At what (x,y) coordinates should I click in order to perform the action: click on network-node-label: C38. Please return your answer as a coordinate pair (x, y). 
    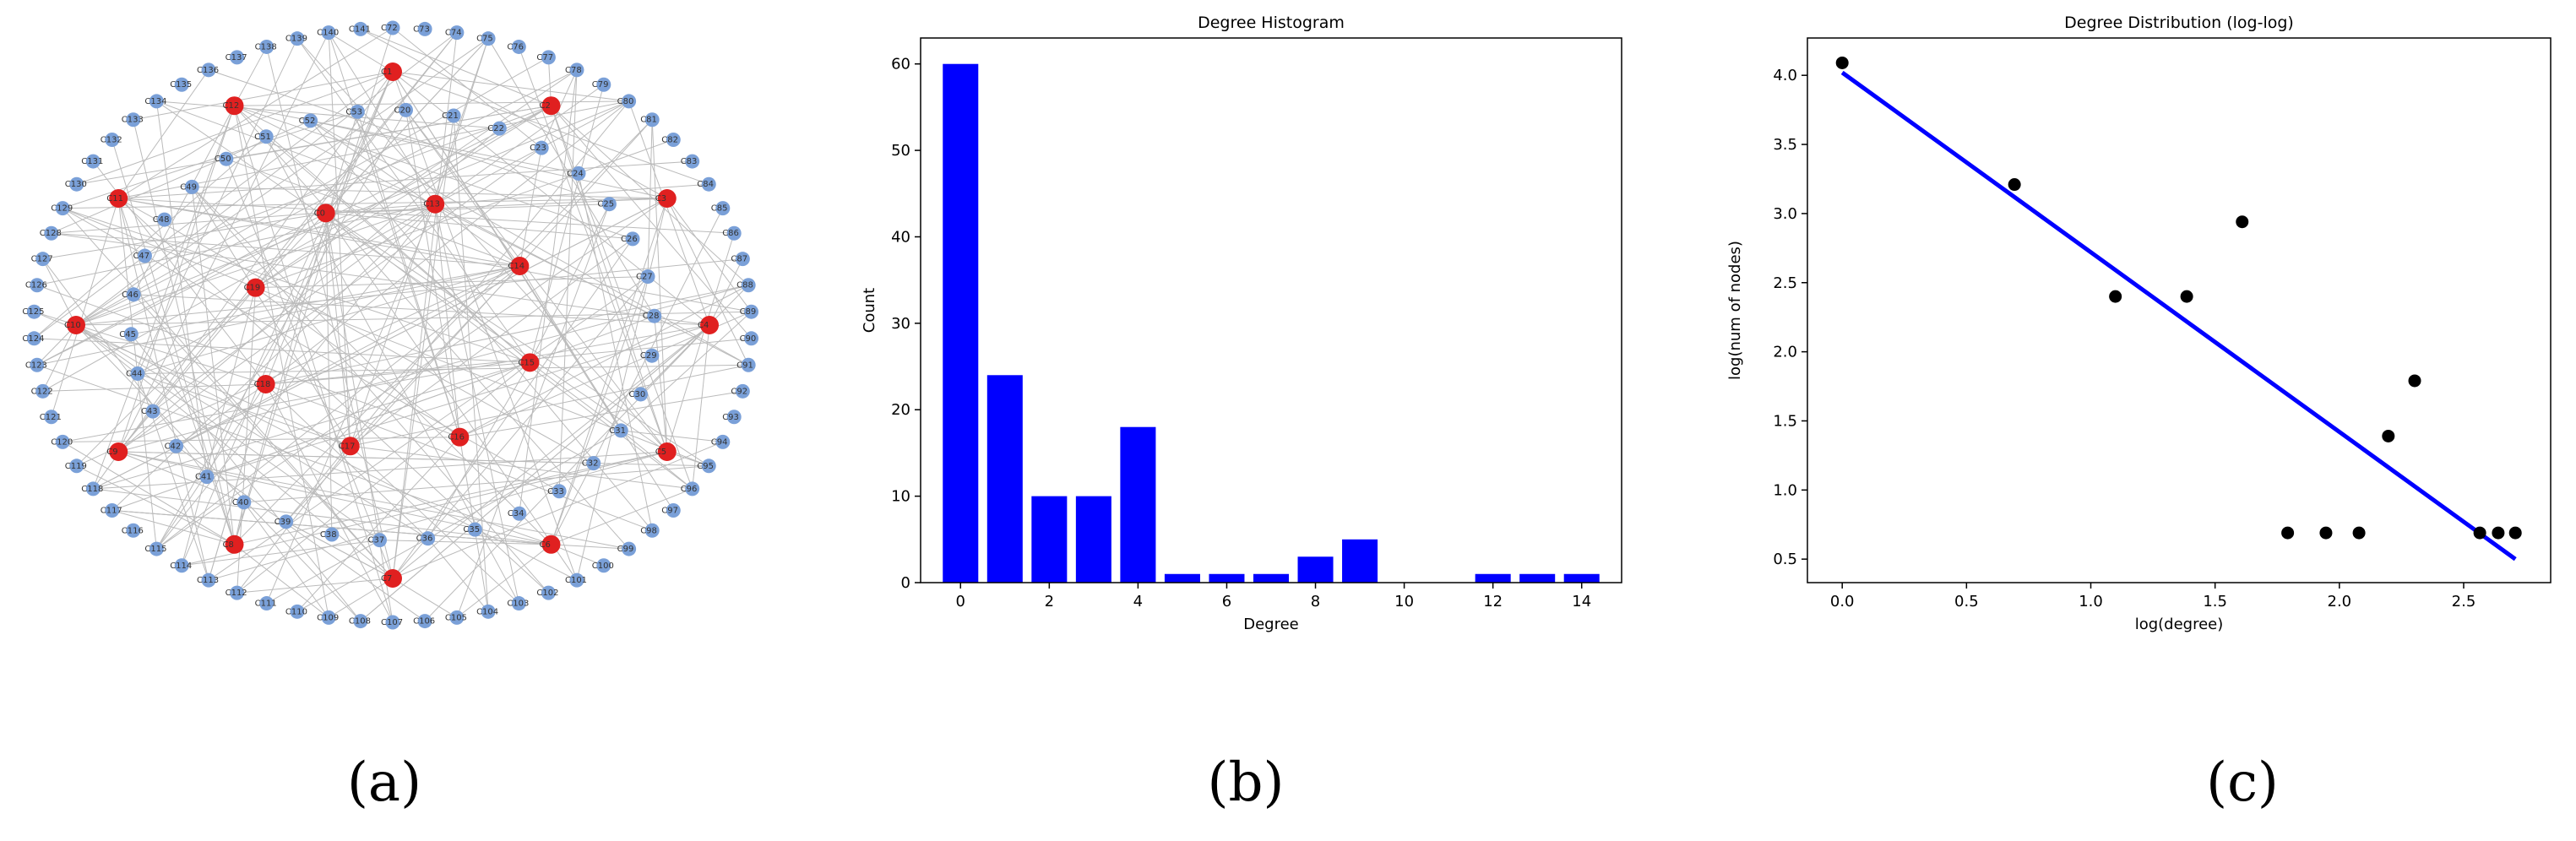
    Looking at the image, I should click on (328, 535).